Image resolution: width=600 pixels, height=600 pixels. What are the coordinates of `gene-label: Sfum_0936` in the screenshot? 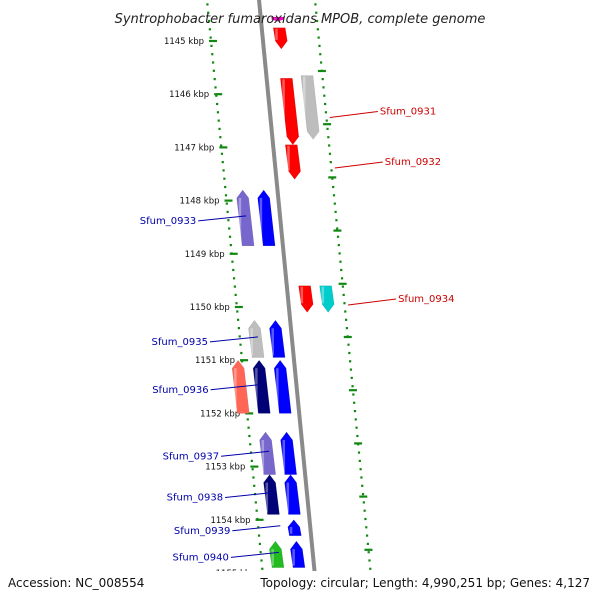 It's located at (180, 390).